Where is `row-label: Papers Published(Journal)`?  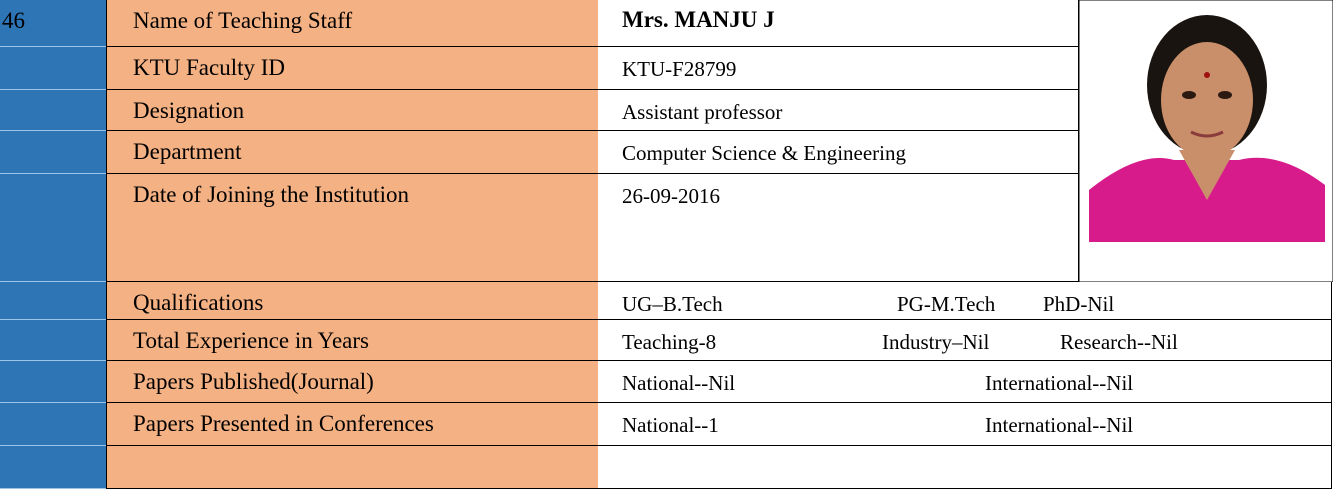 row-label: Papers Published(Journal) is located at coordinates (253, 381).